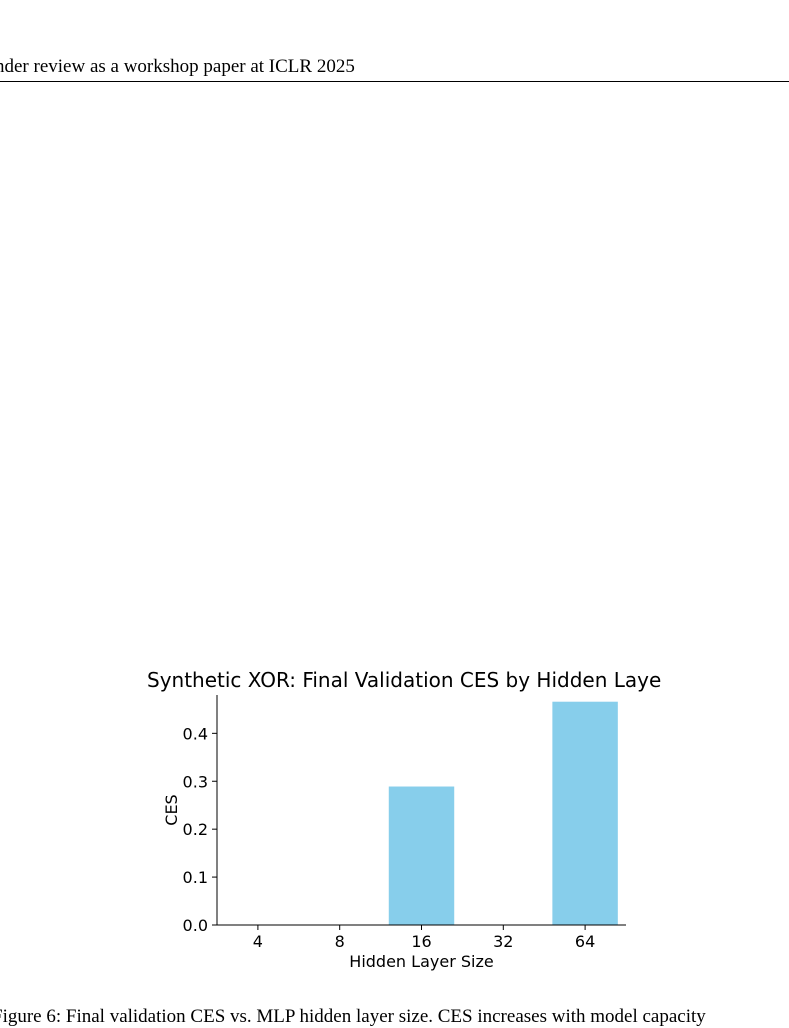 This screenshot has width=789, height=1028. I want to click on x-tick-label: 4, so click(258, 941).